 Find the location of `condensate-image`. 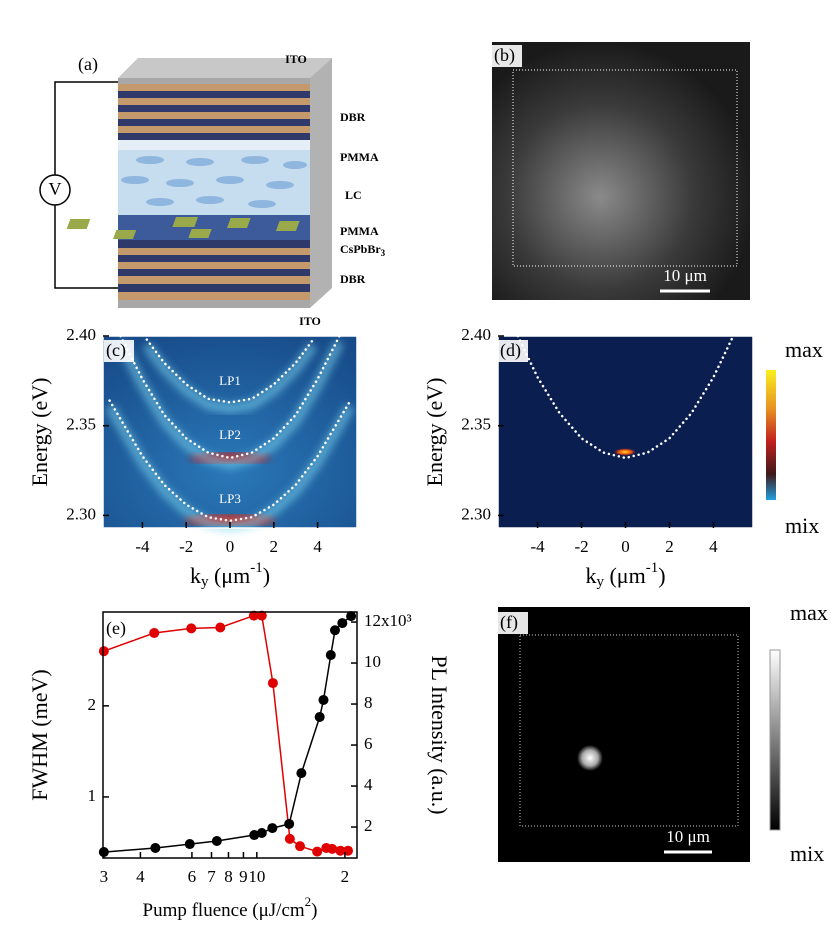

condensate-image is located at coordinates (624, 734).